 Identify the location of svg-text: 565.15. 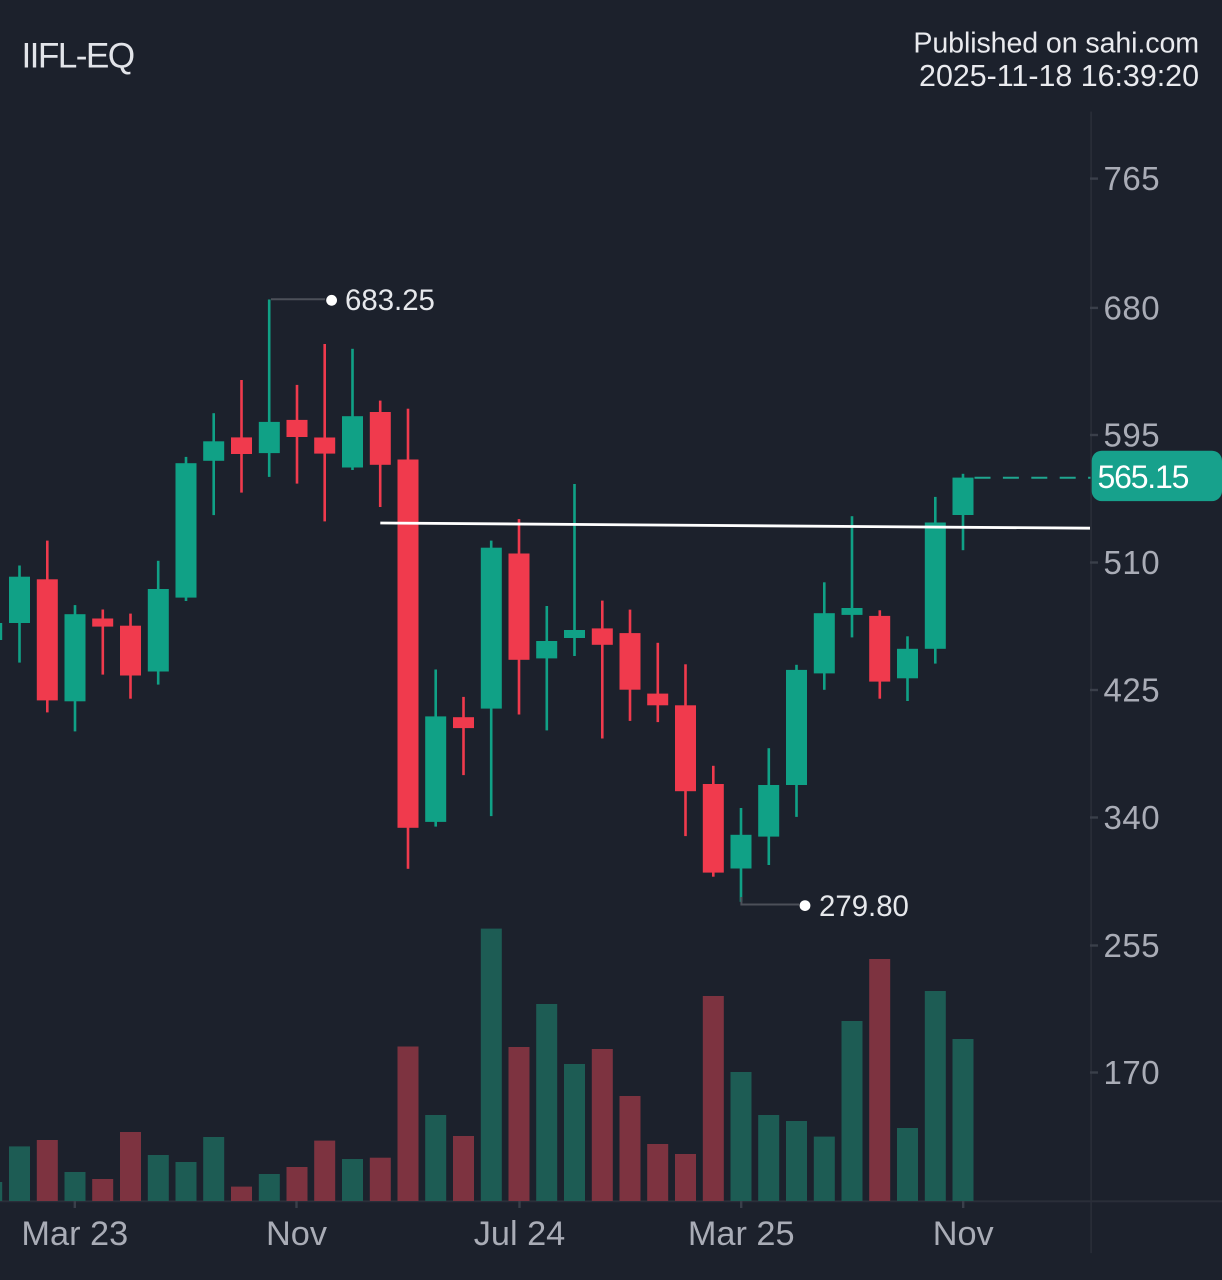
(1143, 477).